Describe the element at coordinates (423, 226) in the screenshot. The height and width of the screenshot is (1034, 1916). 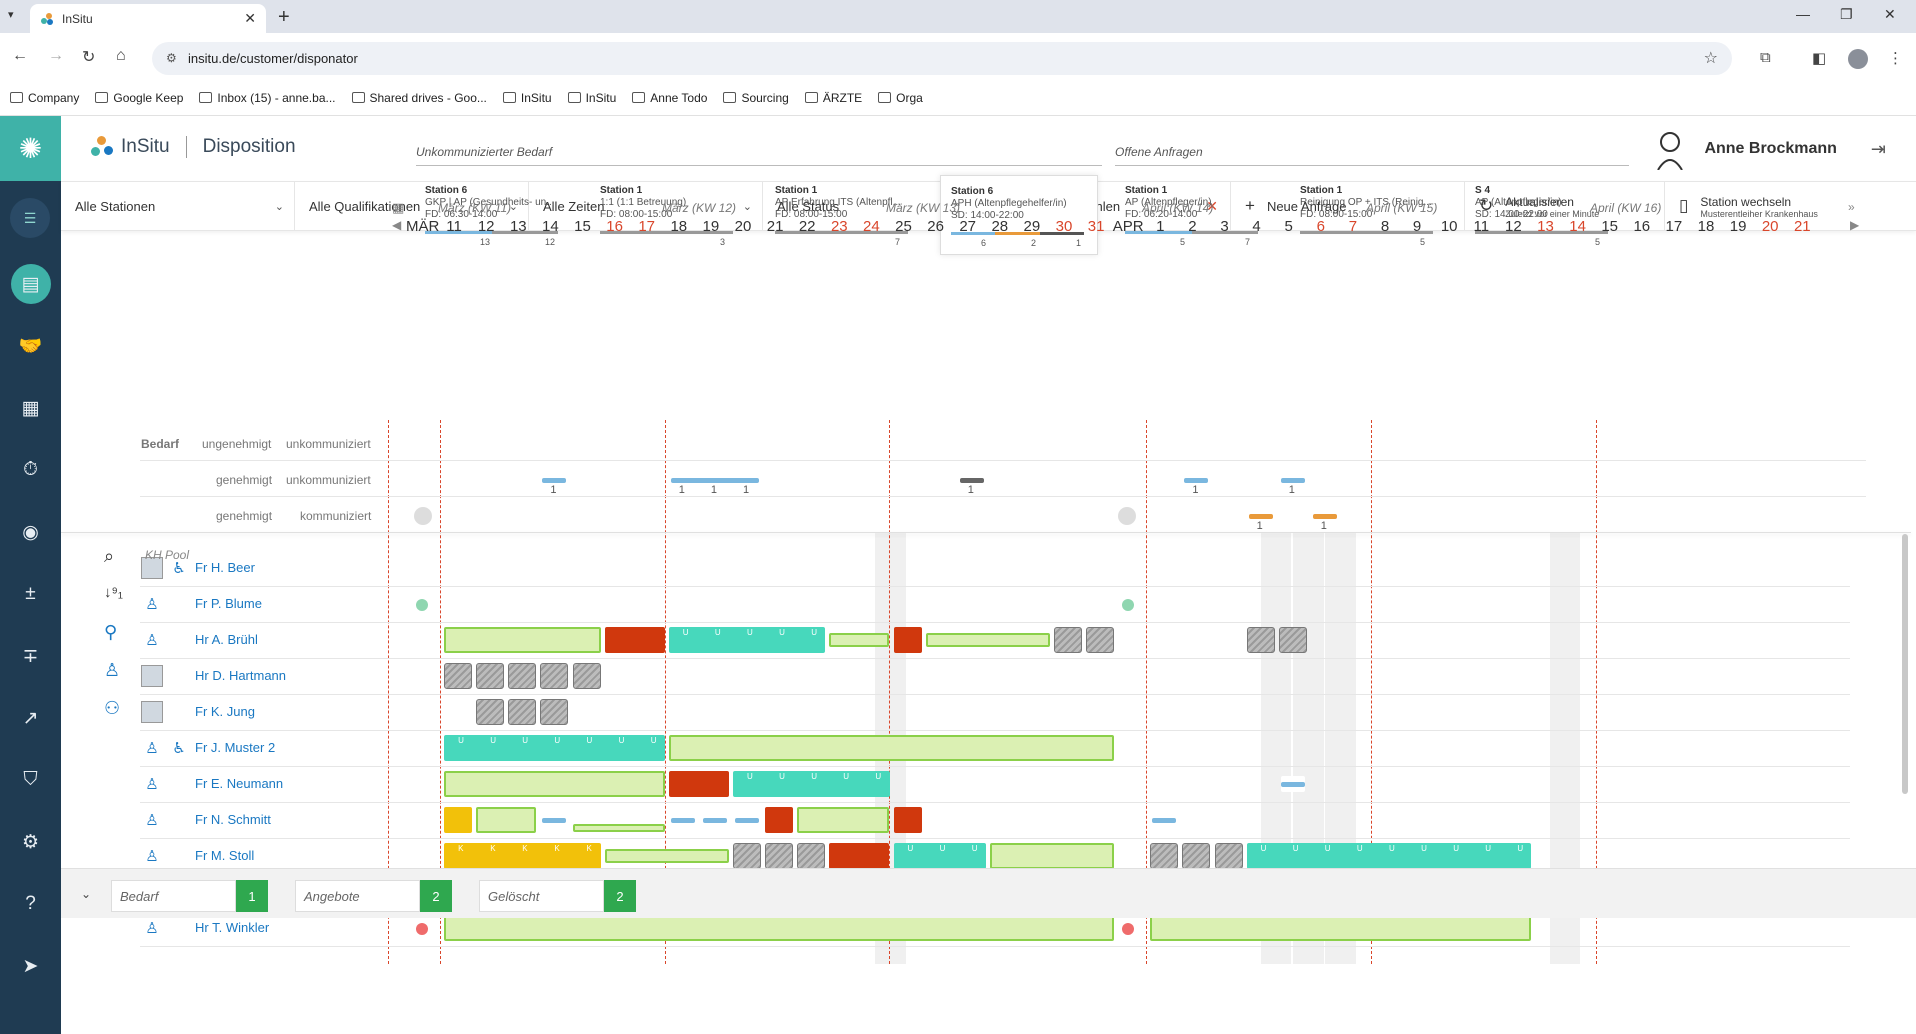
I see `day-label: MÄR` at that location.